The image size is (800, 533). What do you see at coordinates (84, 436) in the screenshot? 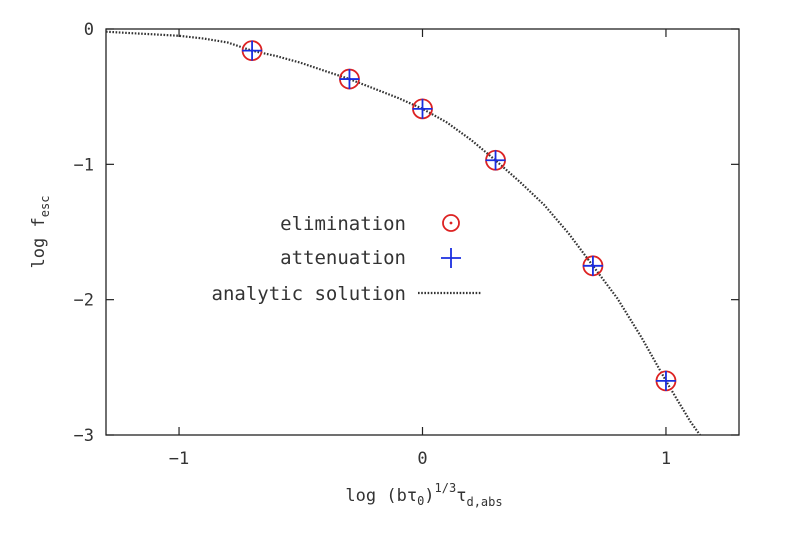
I see `y-tick-label: −3` at bounding box center [84, 436].